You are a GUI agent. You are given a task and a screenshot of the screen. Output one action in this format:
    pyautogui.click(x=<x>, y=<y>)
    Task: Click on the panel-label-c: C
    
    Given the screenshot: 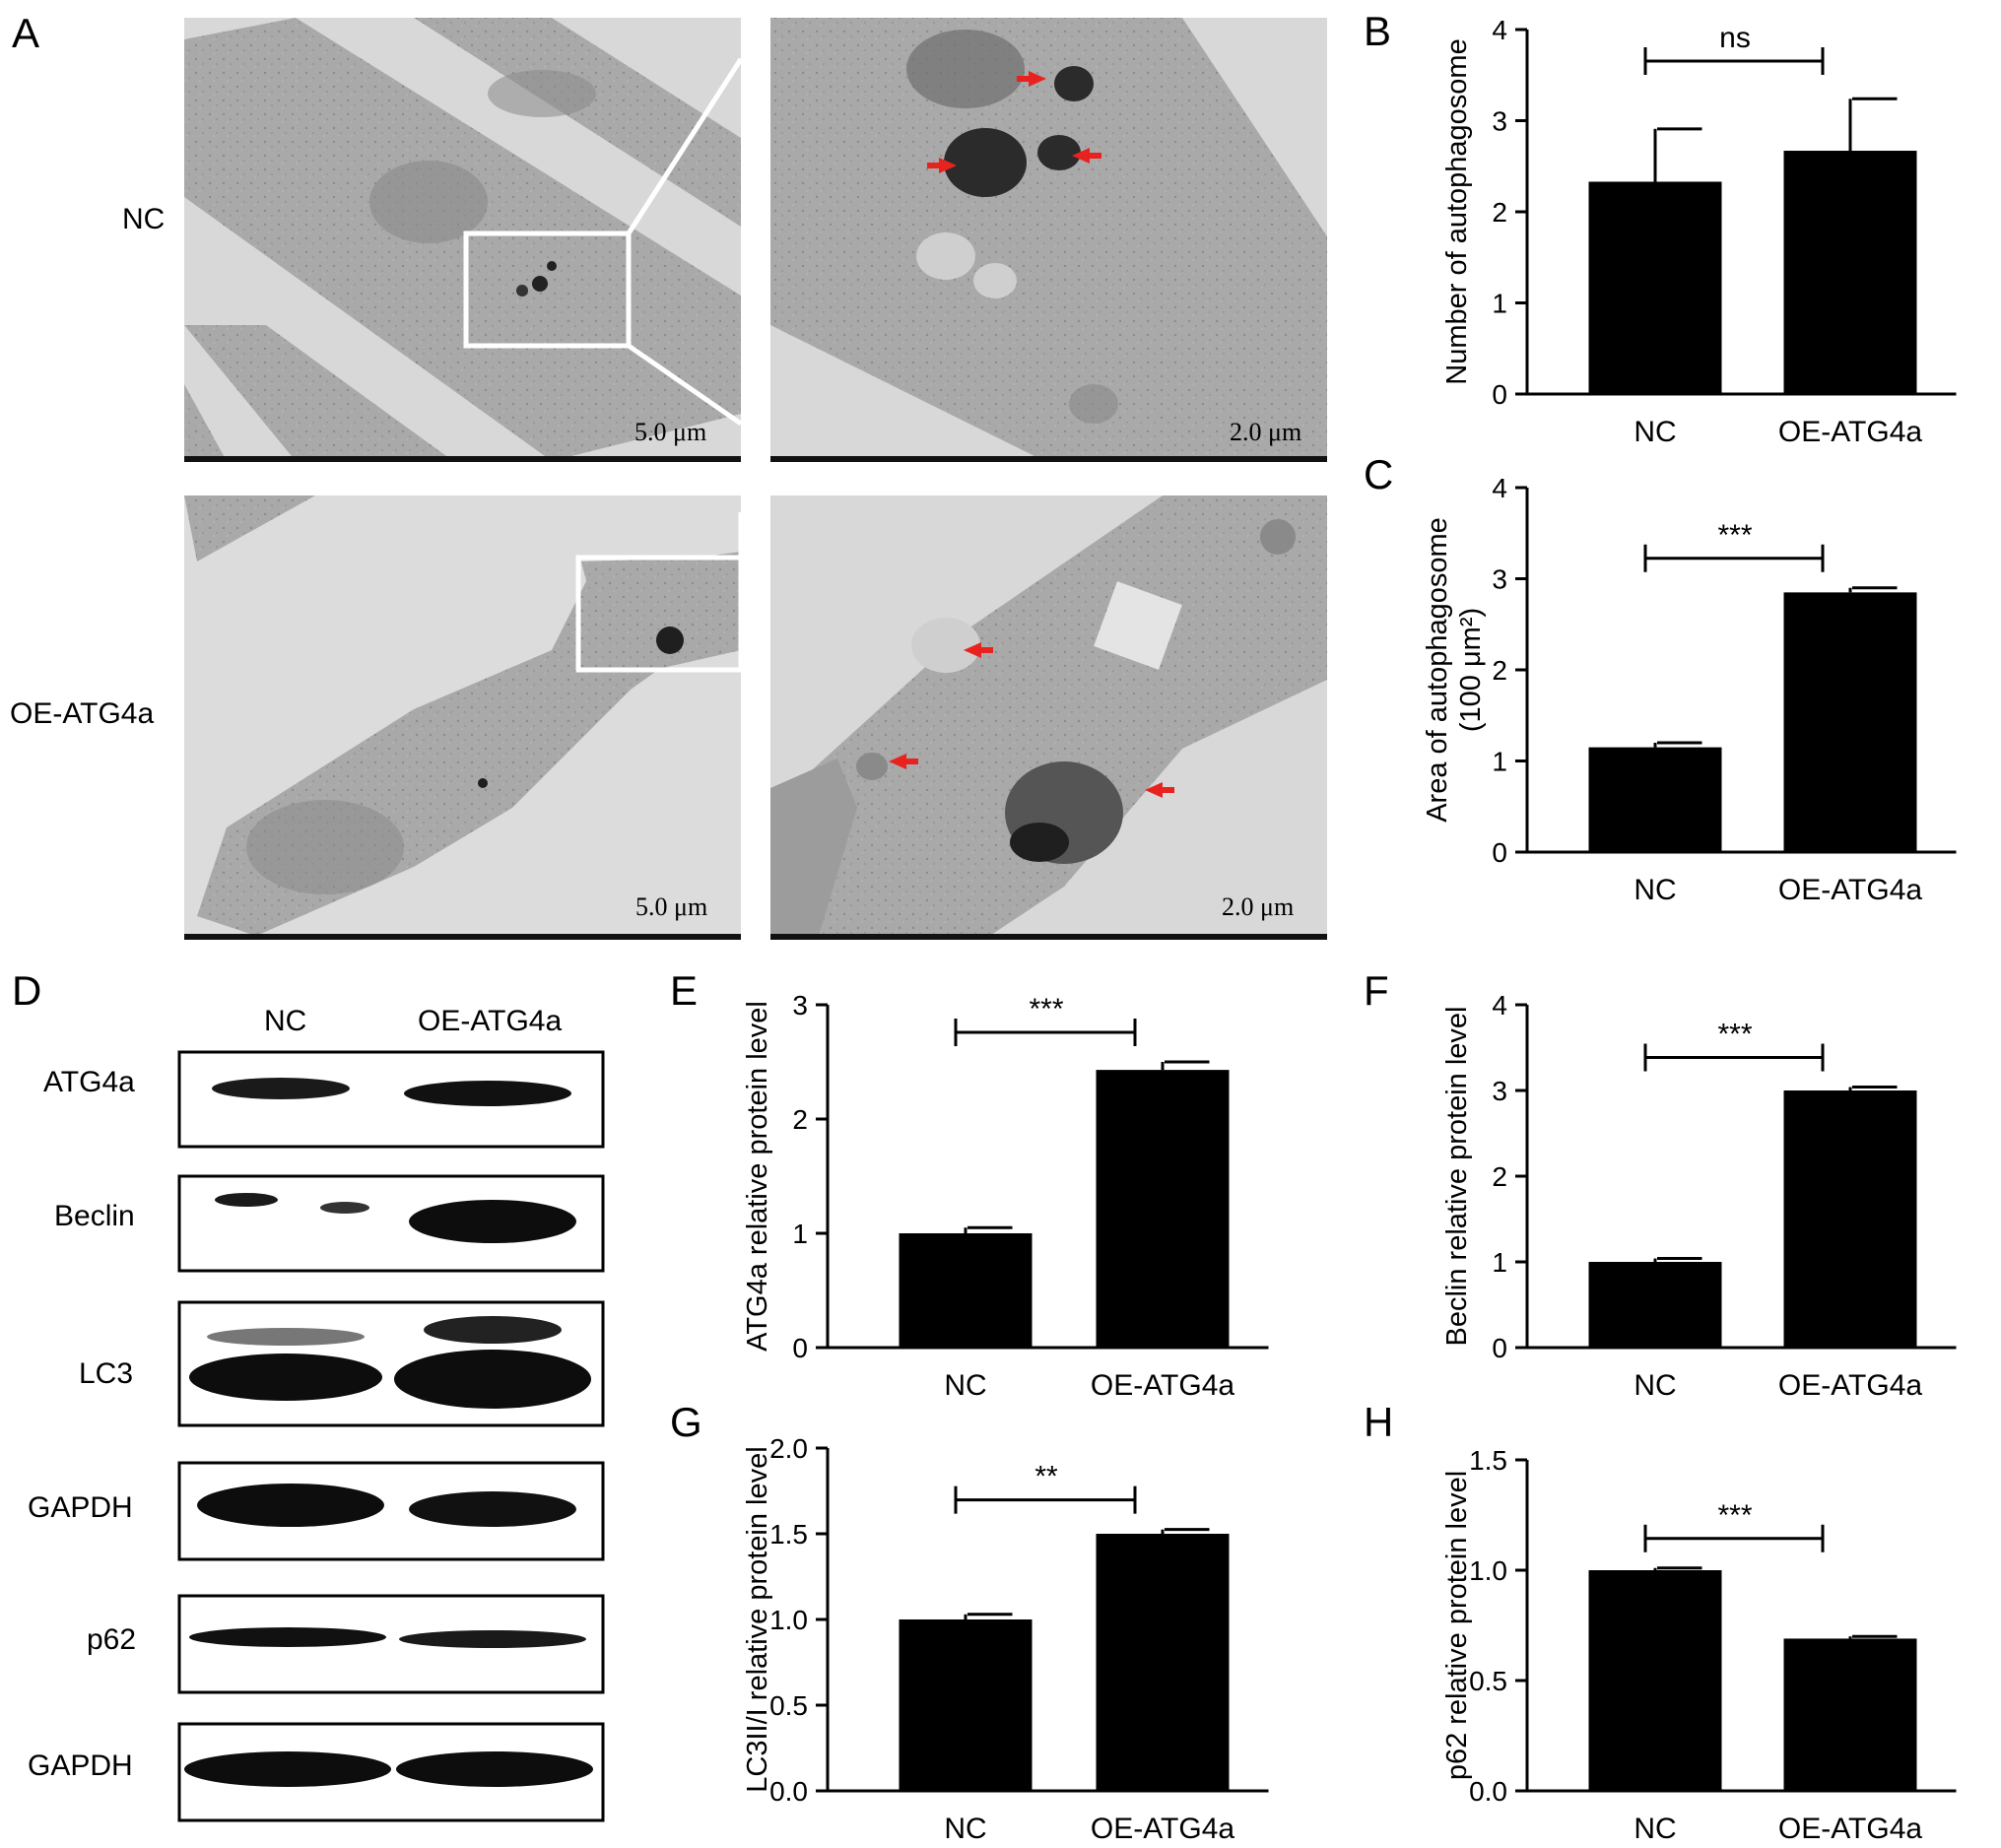 What is the action you would take?
    pyautogui.click(x=1379, y=474)
    